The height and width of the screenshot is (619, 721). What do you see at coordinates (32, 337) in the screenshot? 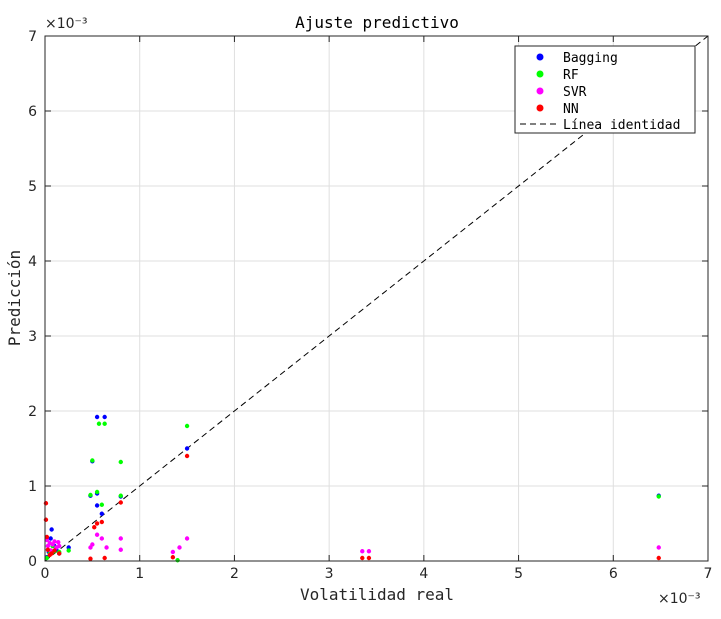
I see `y-tick-label: 3` at bounding box center [32, 337].